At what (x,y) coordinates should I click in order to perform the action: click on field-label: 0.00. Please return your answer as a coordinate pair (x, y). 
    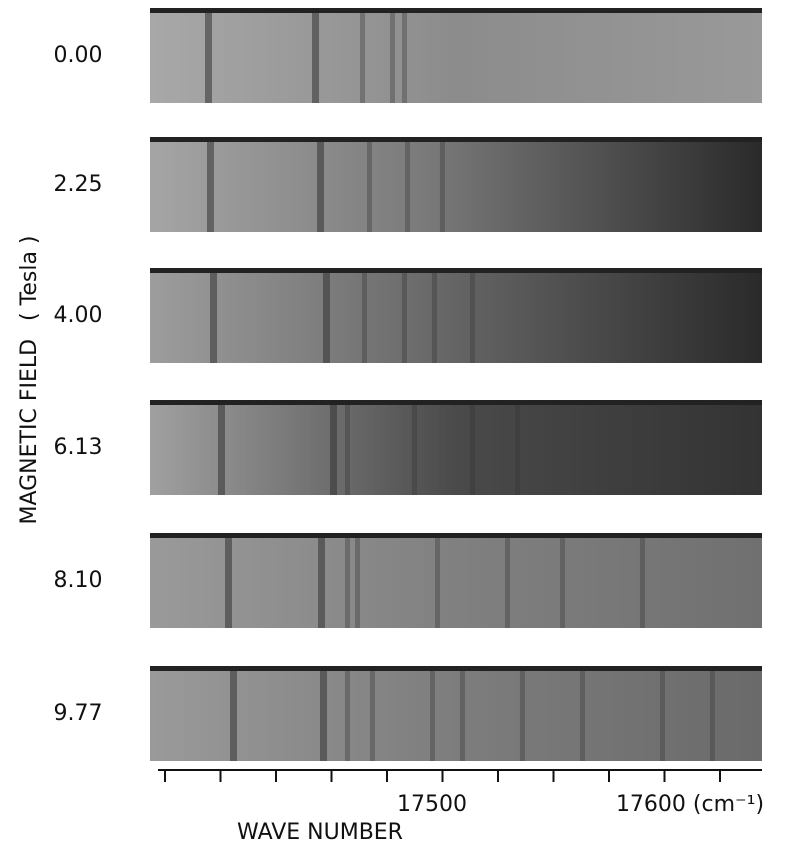
    Looking at the image, I should click on (78, 55).